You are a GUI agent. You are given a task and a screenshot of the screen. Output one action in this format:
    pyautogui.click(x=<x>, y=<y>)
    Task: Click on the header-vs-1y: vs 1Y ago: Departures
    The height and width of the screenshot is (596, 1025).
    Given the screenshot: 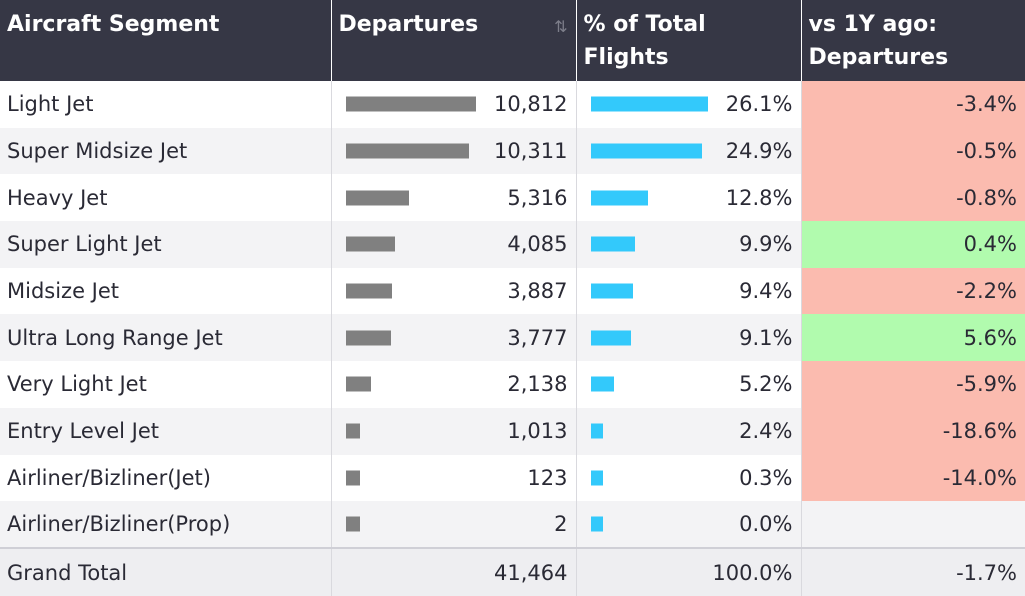 What is the action you would take?
    pyautogui.click(x=913, y=40)
    